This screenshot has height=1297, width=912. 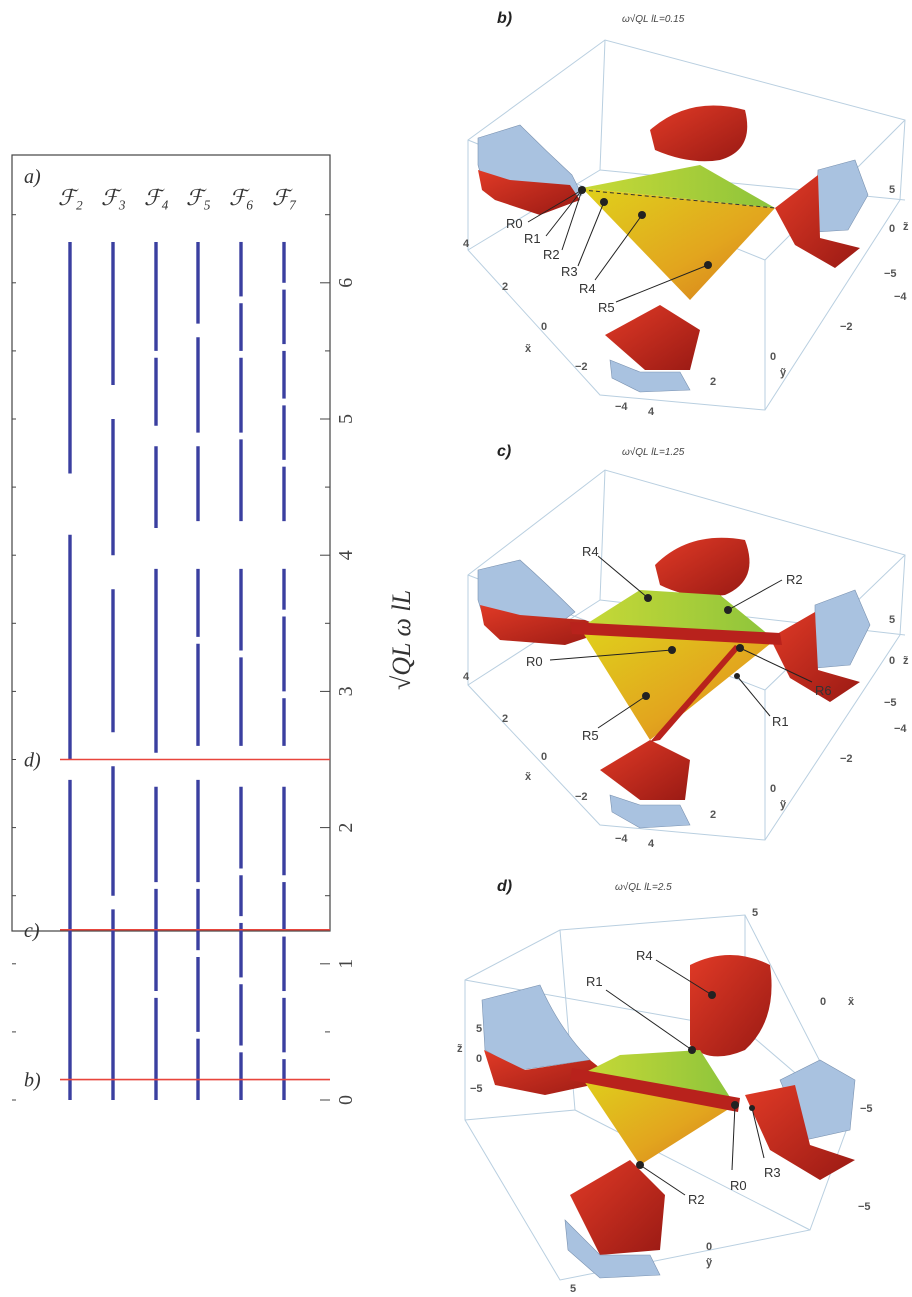 I want to click on panel-b-region-r4: R4, so click(x=587, y=288).